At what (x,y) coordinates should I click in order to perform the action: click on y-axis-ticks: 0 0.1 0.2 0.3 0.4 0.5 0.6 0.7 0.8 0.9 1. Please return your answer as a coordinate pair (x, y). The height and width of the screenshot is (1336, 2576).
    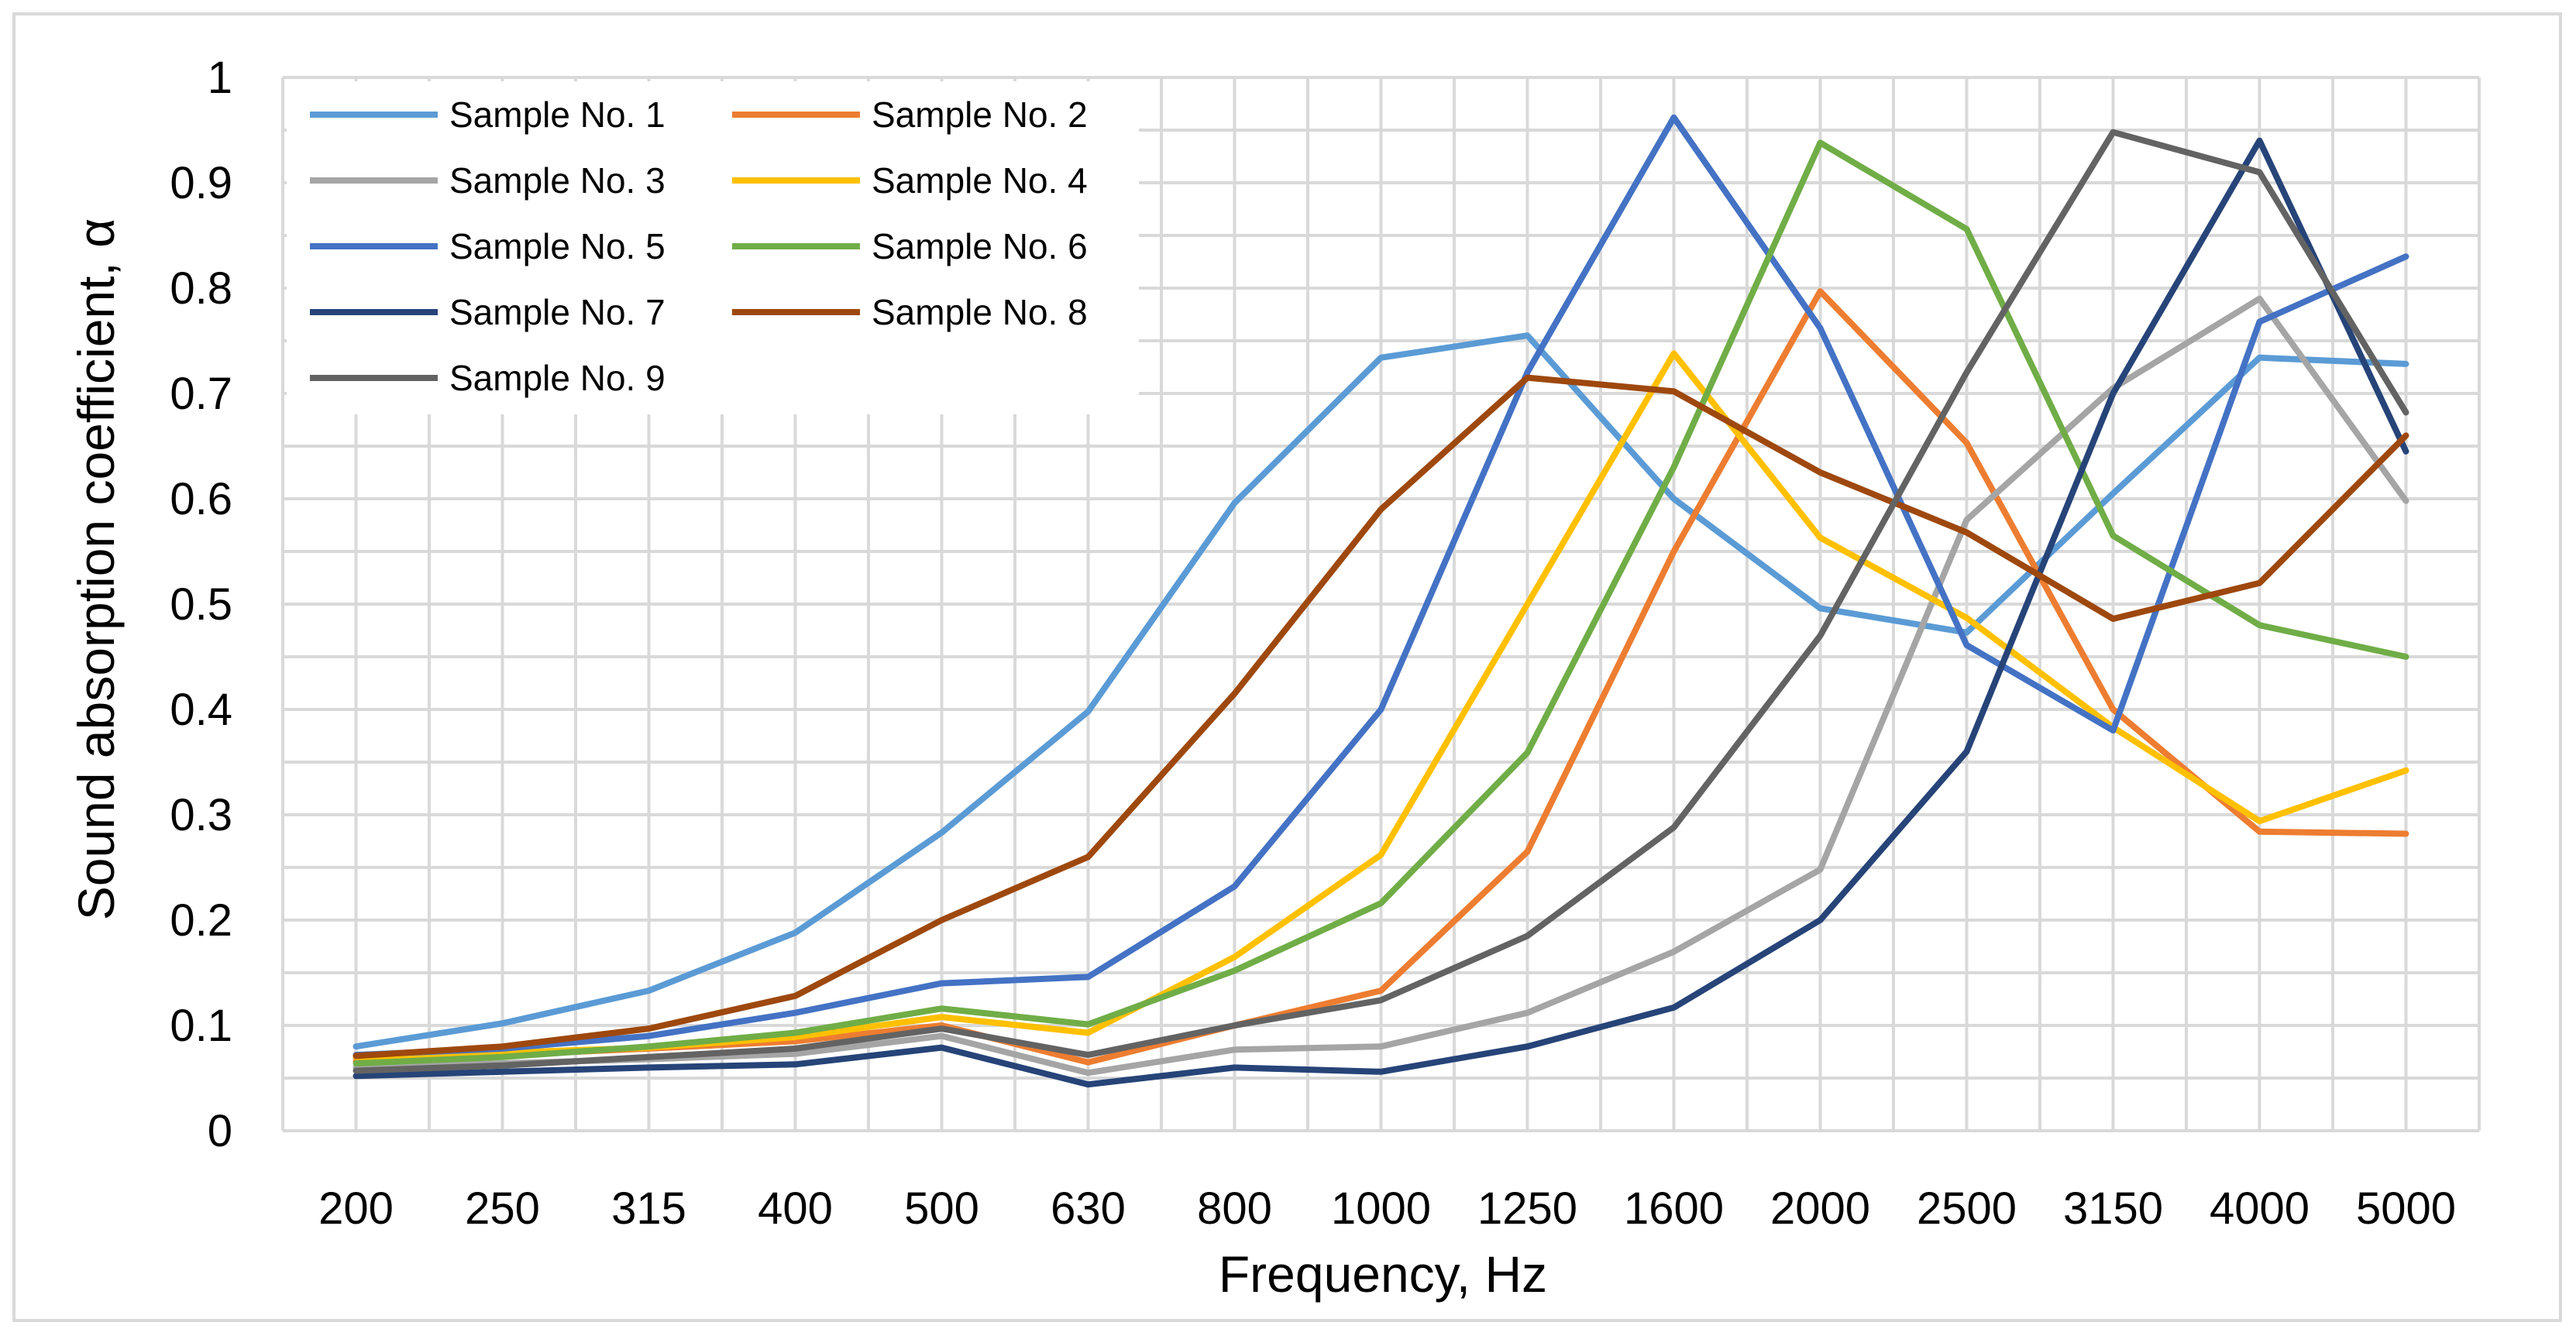
    Looking at the image, I should click on (201, 604).